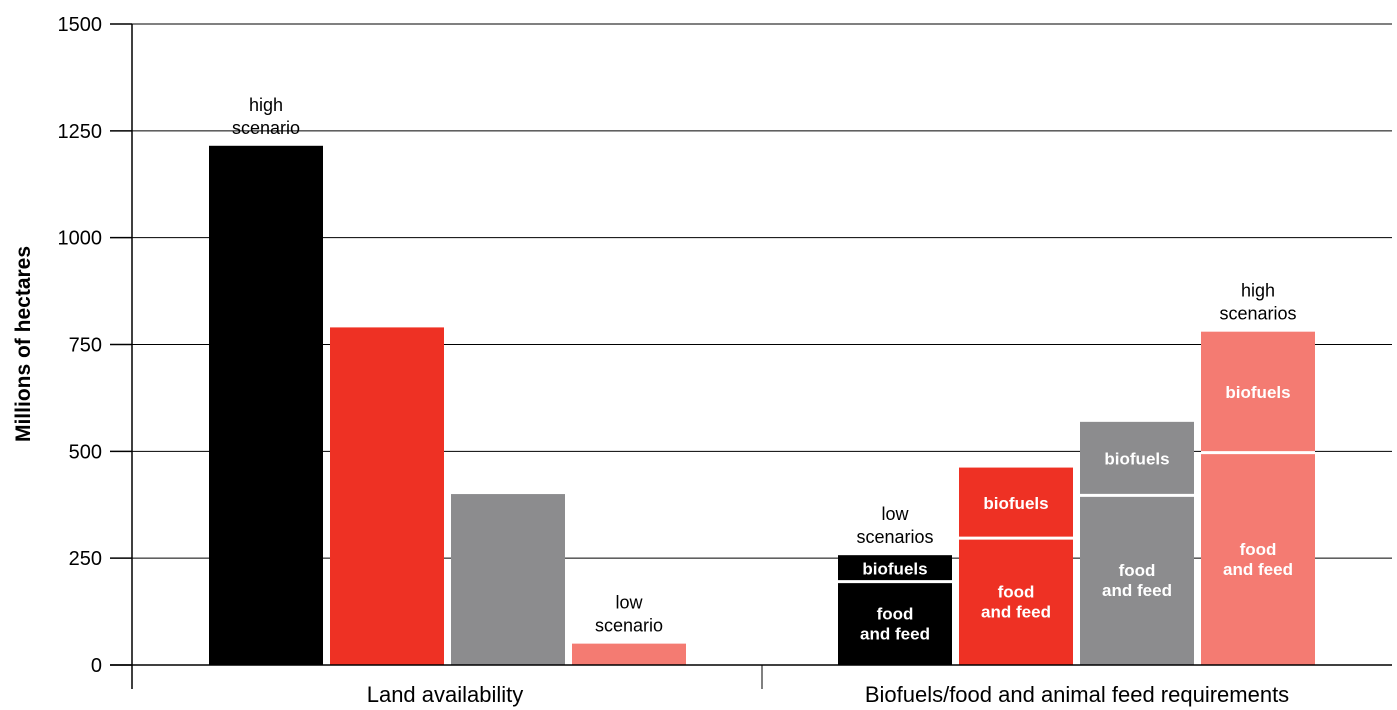 The image size is (1397, 710). Describe the element at coordinates (23, 344) in the screenshot. I see `y-axis-label: Millions of hectares` at that location.